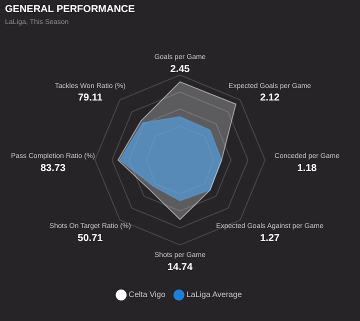 The width and height of the screenshot is (360, 321). Describe the element at coordinates (270, 238) in the screenshot. I see `text: 1.27` at that location.